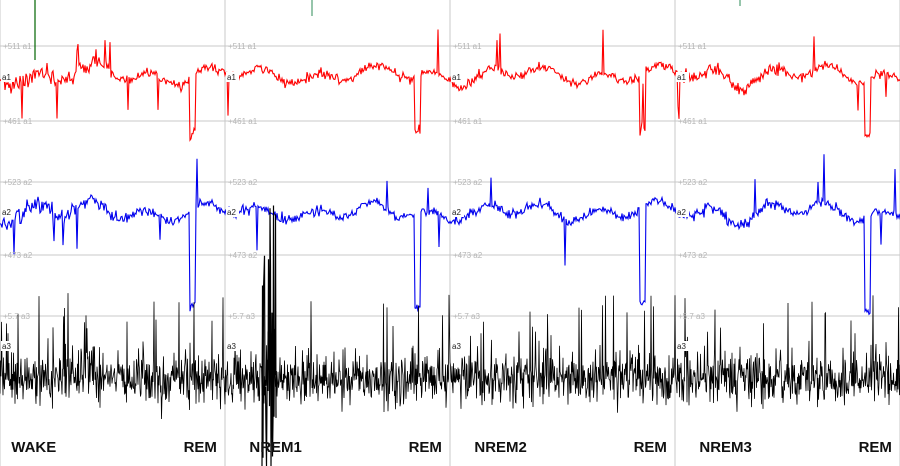  Describe the element at coordinates (269, 335) in the screenshot. I see `artifact-burst` at that location.